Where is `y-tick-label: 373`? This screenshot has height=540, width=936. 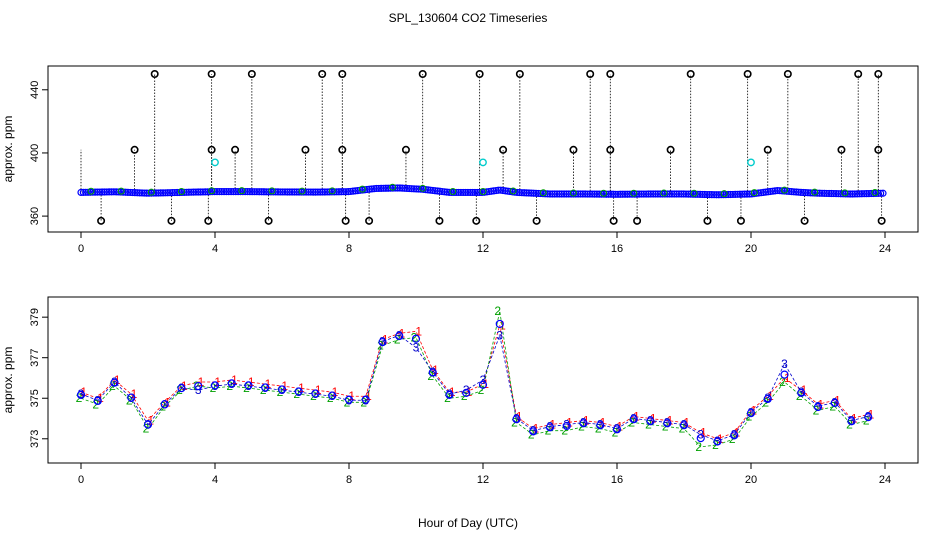 y-tick-label: 373 is located at coordinates (35, 439).